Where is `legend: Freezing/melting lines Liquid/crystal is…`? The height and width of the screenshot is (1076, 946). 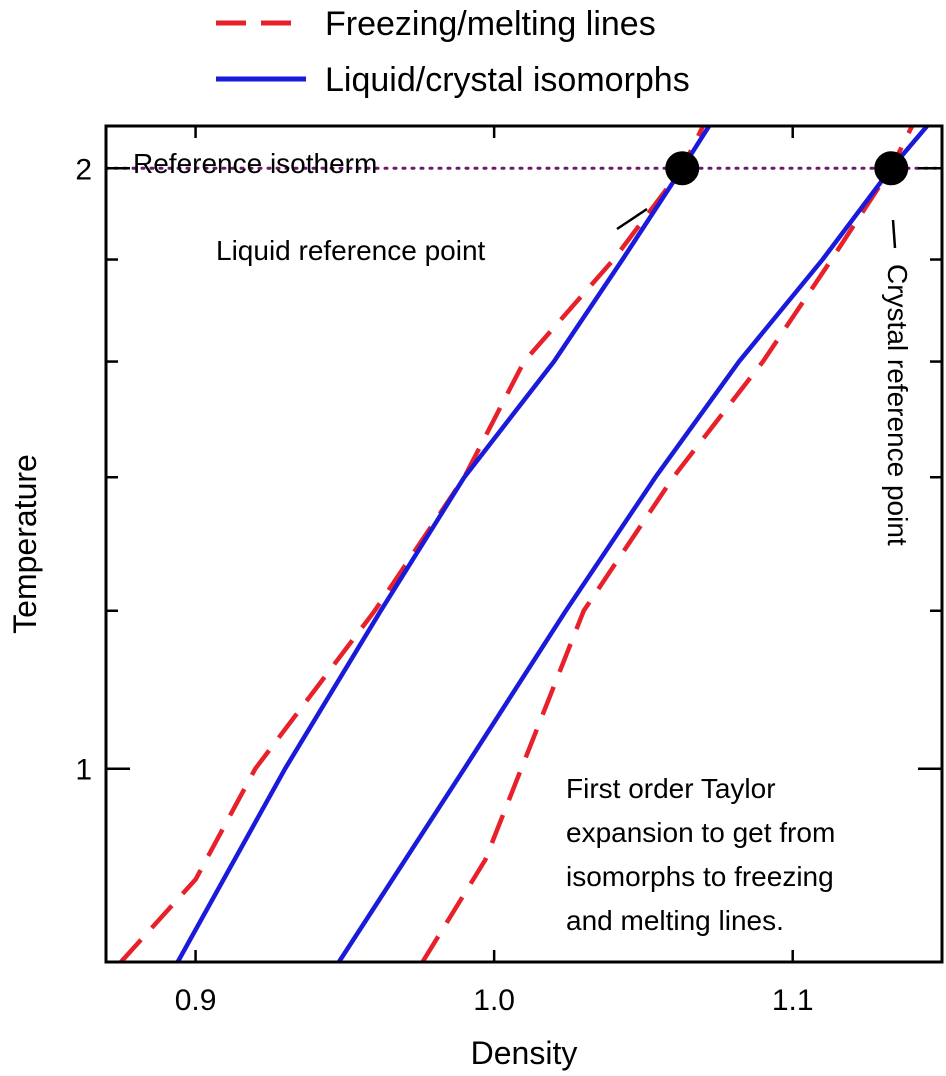
legend: Freezing/melting lines Liquid/crystal is… is located at coordinates (453, 52).